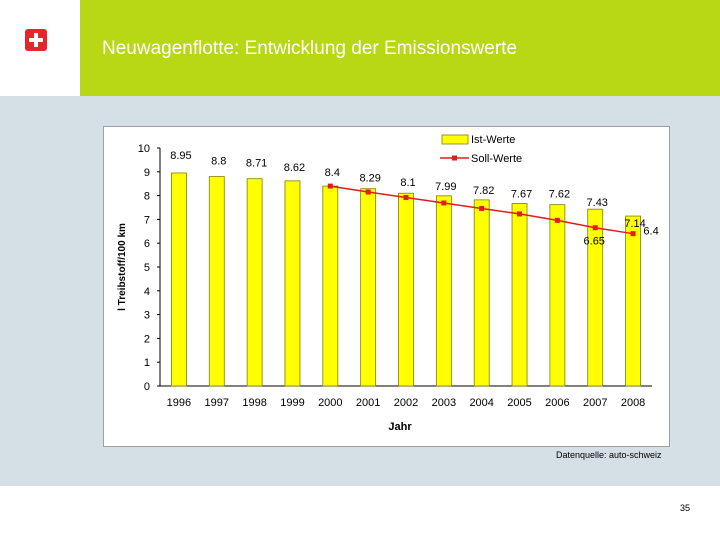  I want to click on y-tick-label: 10, so click(144, 149).